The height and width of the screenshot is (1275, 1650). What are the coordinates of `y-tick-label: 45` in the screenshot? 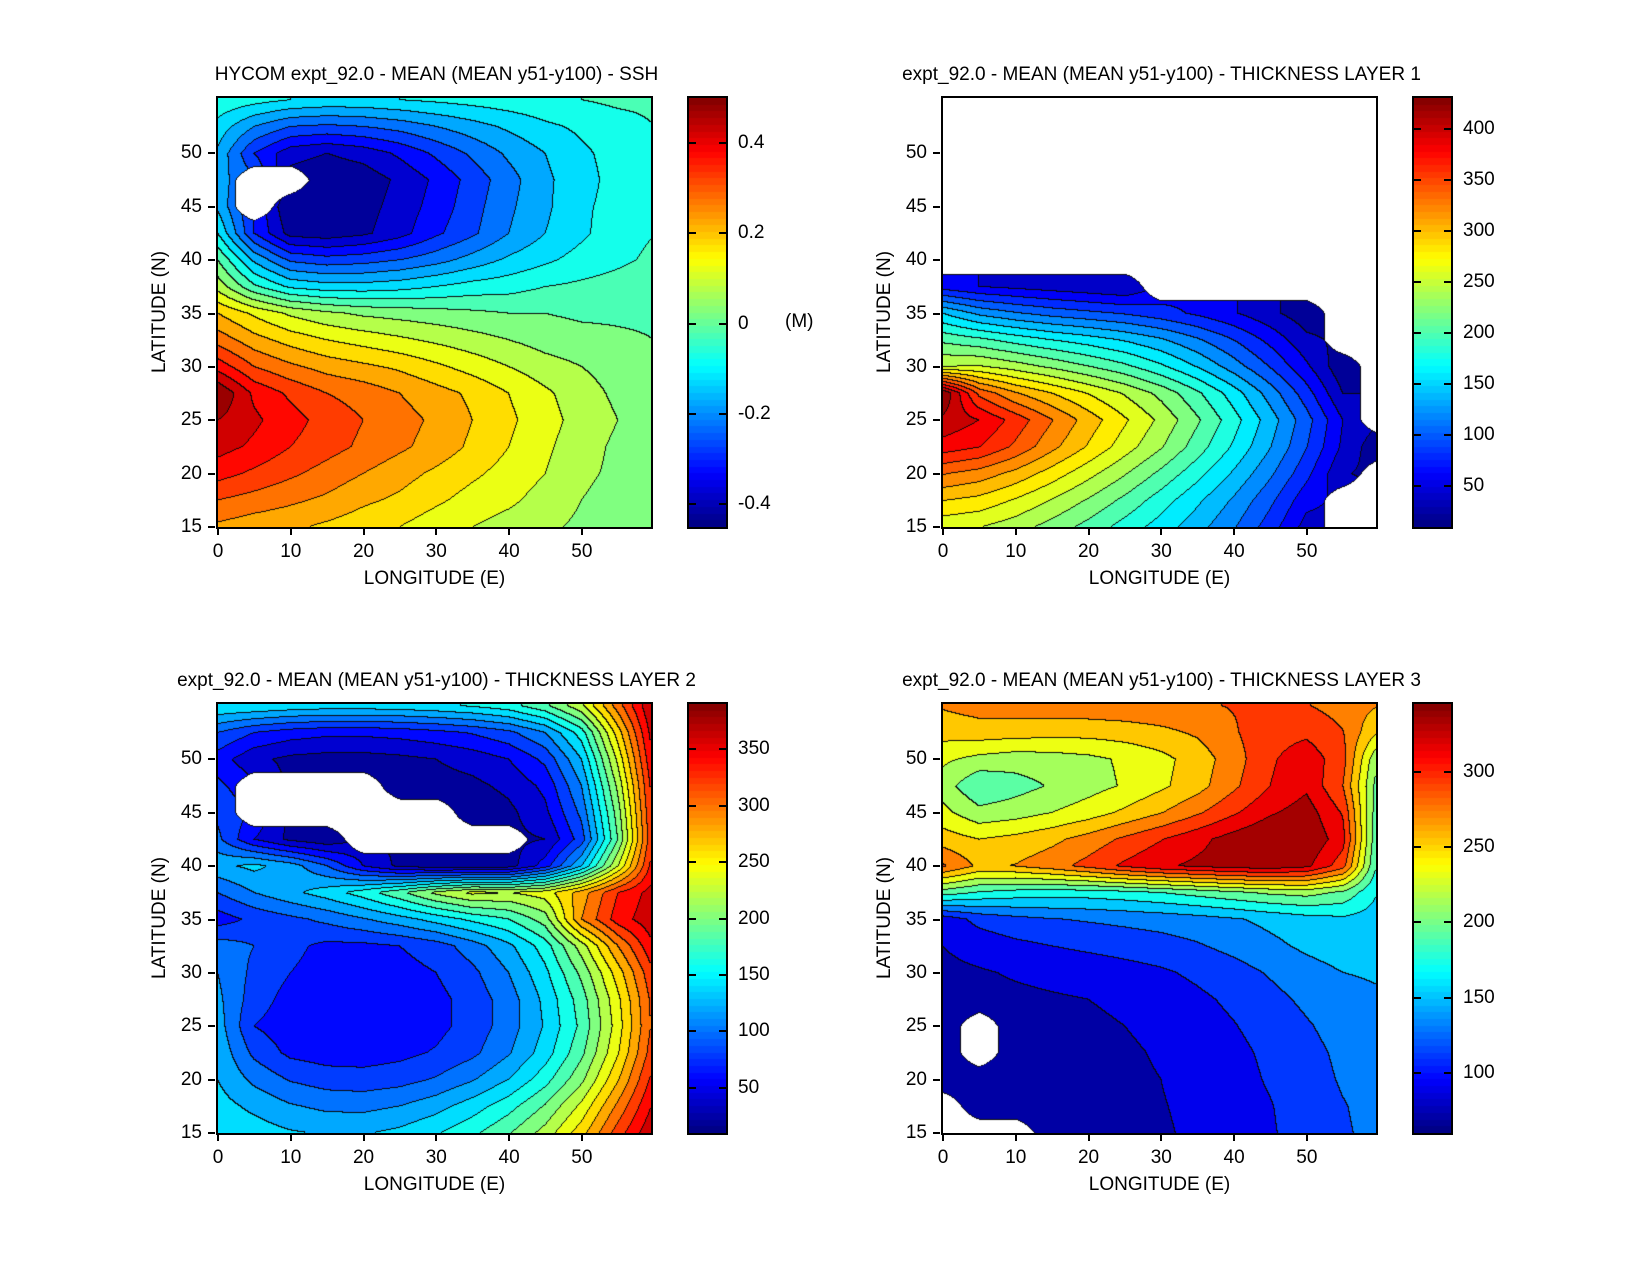 It's located at (191, 206).